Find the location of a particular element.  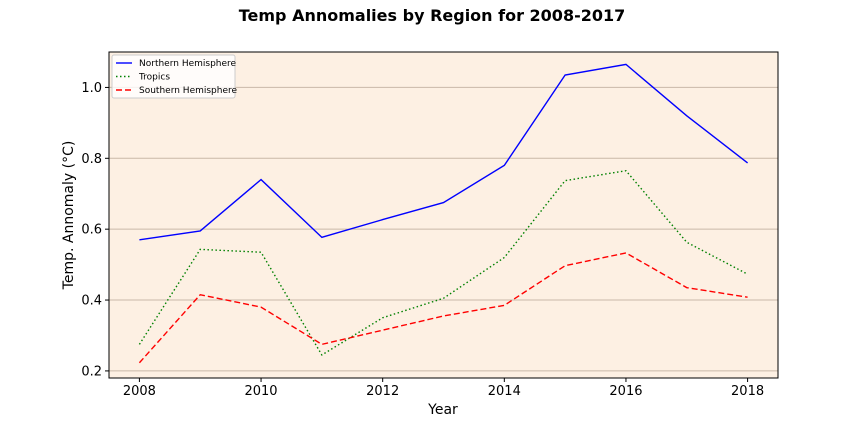

y-tick-label: 0.8 is located at coordinates (91, 159).